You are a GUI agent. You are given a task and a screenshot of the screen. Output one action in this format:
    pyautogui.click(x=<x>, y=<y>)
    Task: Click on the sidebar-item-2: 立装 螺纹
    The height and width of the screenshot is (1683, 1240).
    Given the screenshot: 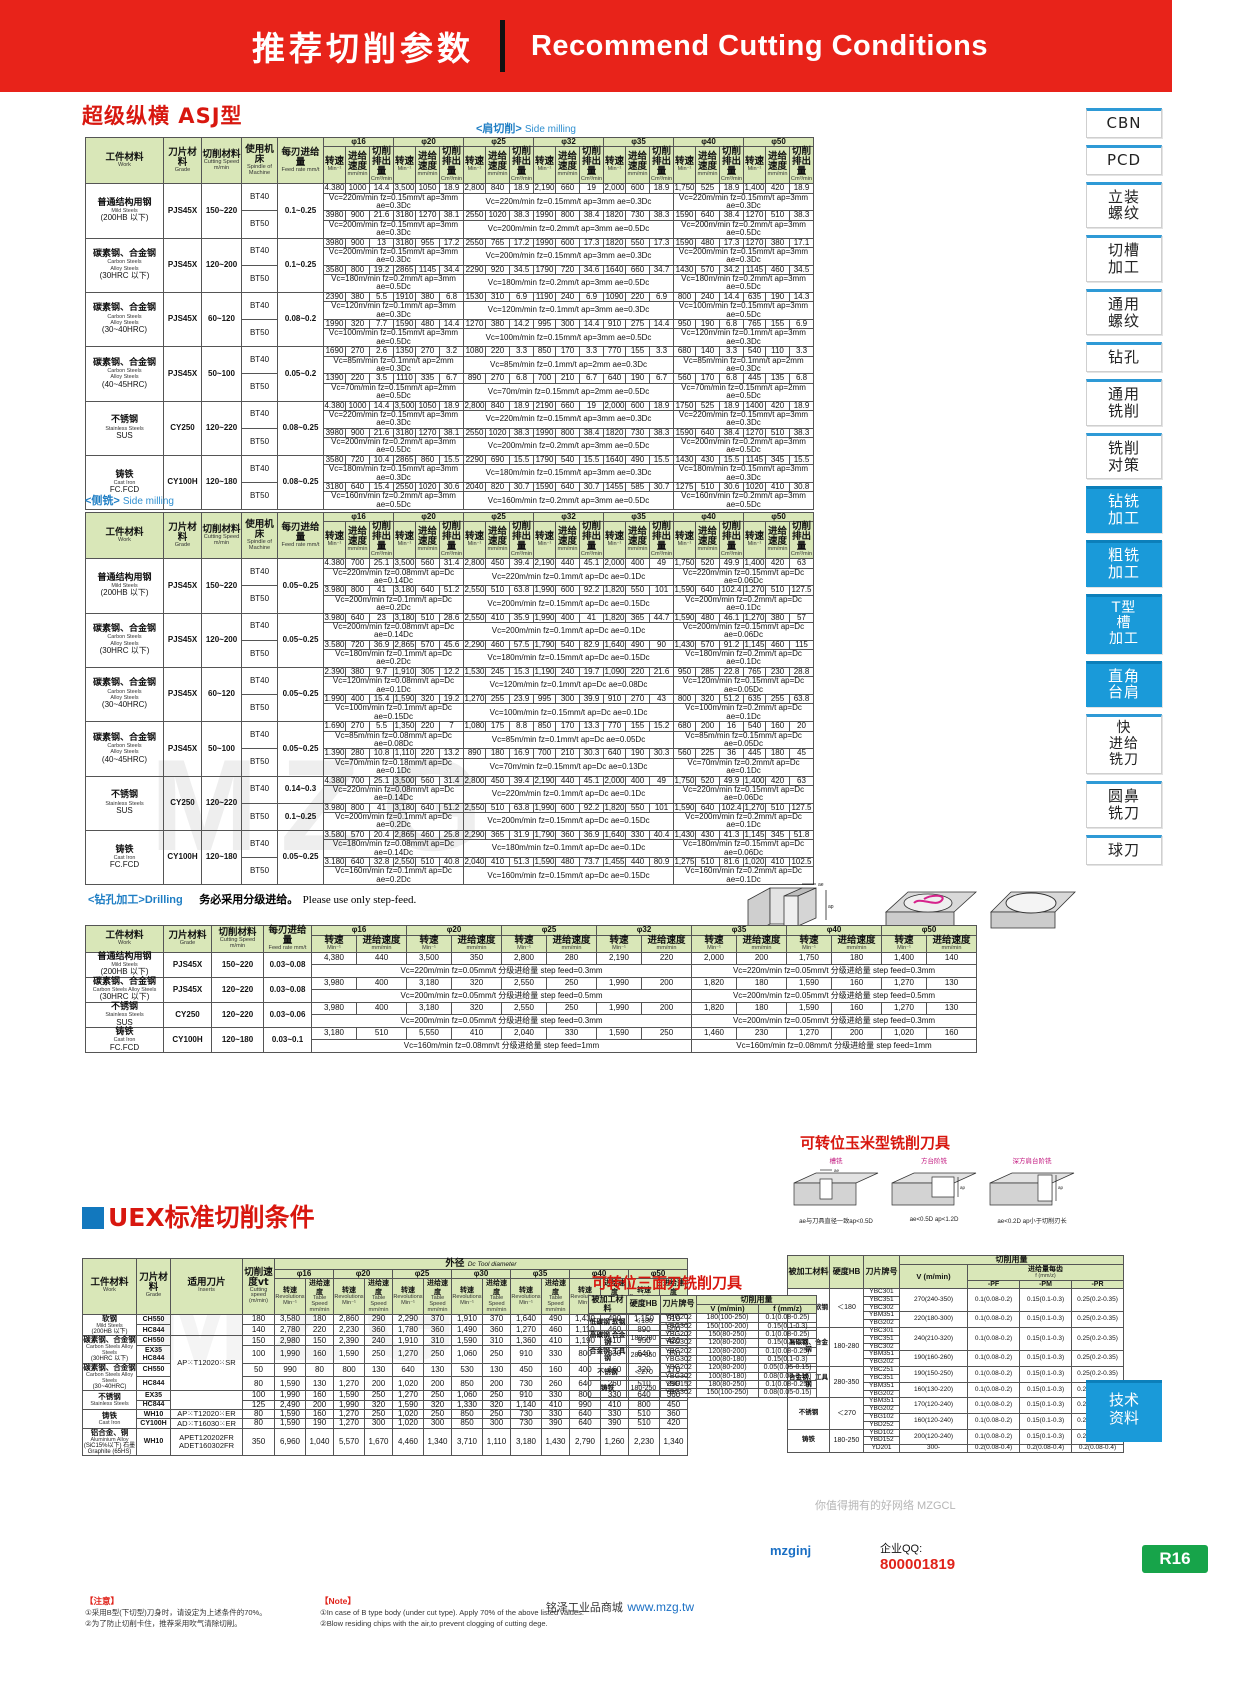 What is the action you would take?
    pyautogui.click(x=1124, y=205)
    